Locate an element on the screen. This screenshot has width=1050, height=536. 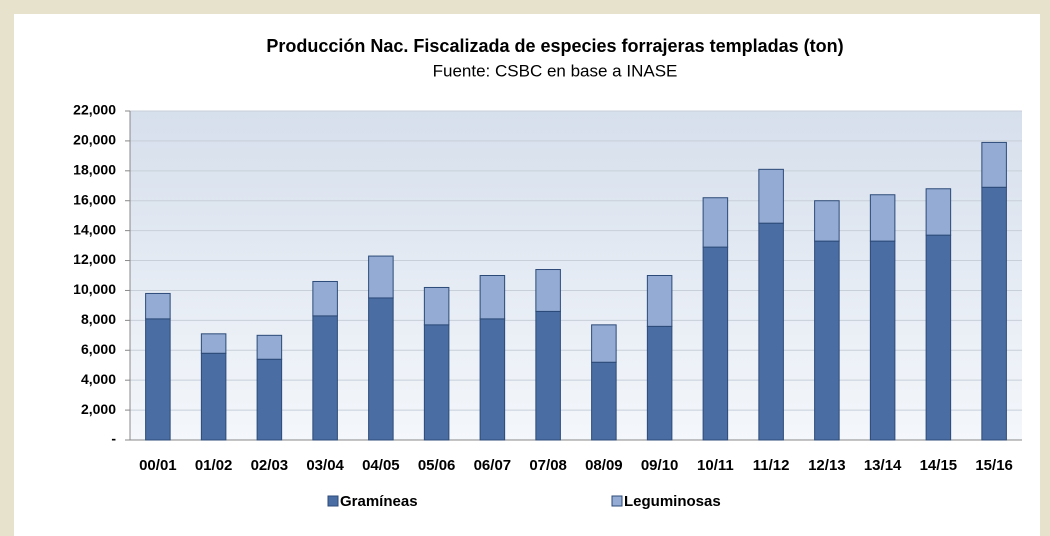
y-tick-label: 2,000 is located at coordinates (98, 409).